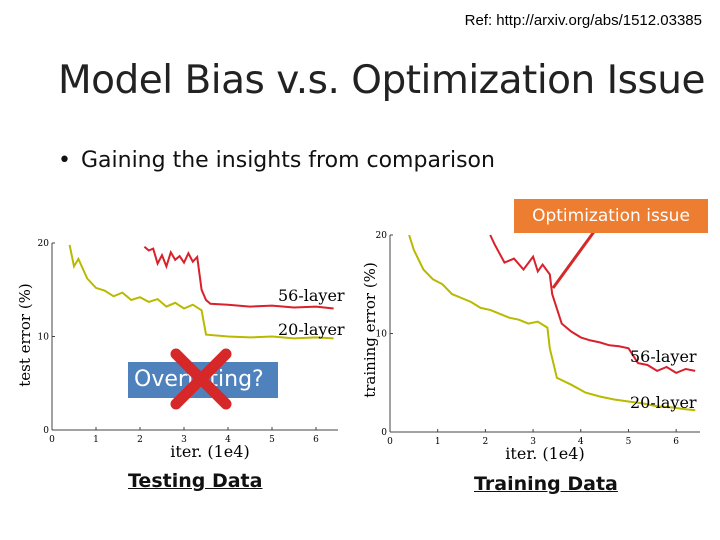  What do you see at coordinates (676, 442) in the screenshot?
I see `train-x-tick-label: 6` at bounding box center [676, 442].